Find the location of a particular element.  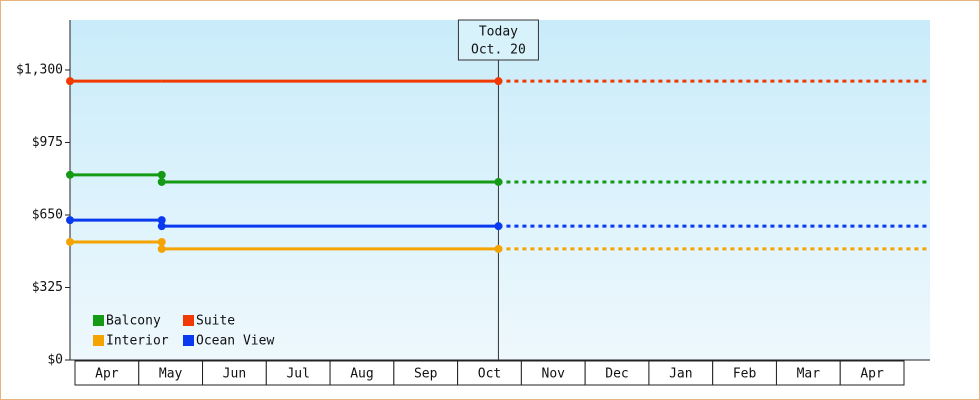

x-tick-label: Jul is located at coordinates (297, 374).